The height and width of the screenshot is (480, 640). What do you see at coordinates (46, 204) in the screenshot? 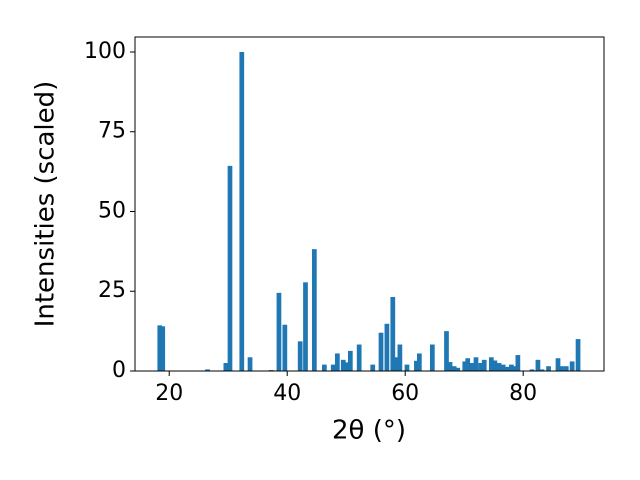
I see `y-axis-label: Intensities (scaled)` at bounding box center [46, 204].